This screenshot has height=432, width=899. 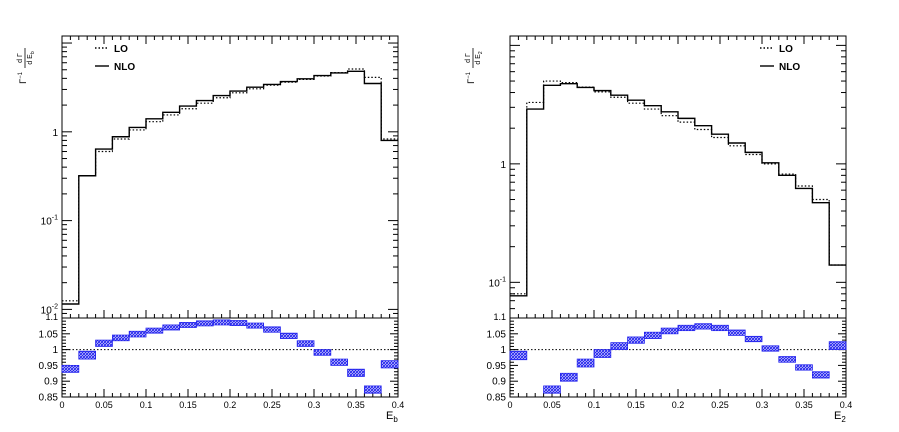 I want to click on ratio-pad-frame, so click(x=230, y=357).